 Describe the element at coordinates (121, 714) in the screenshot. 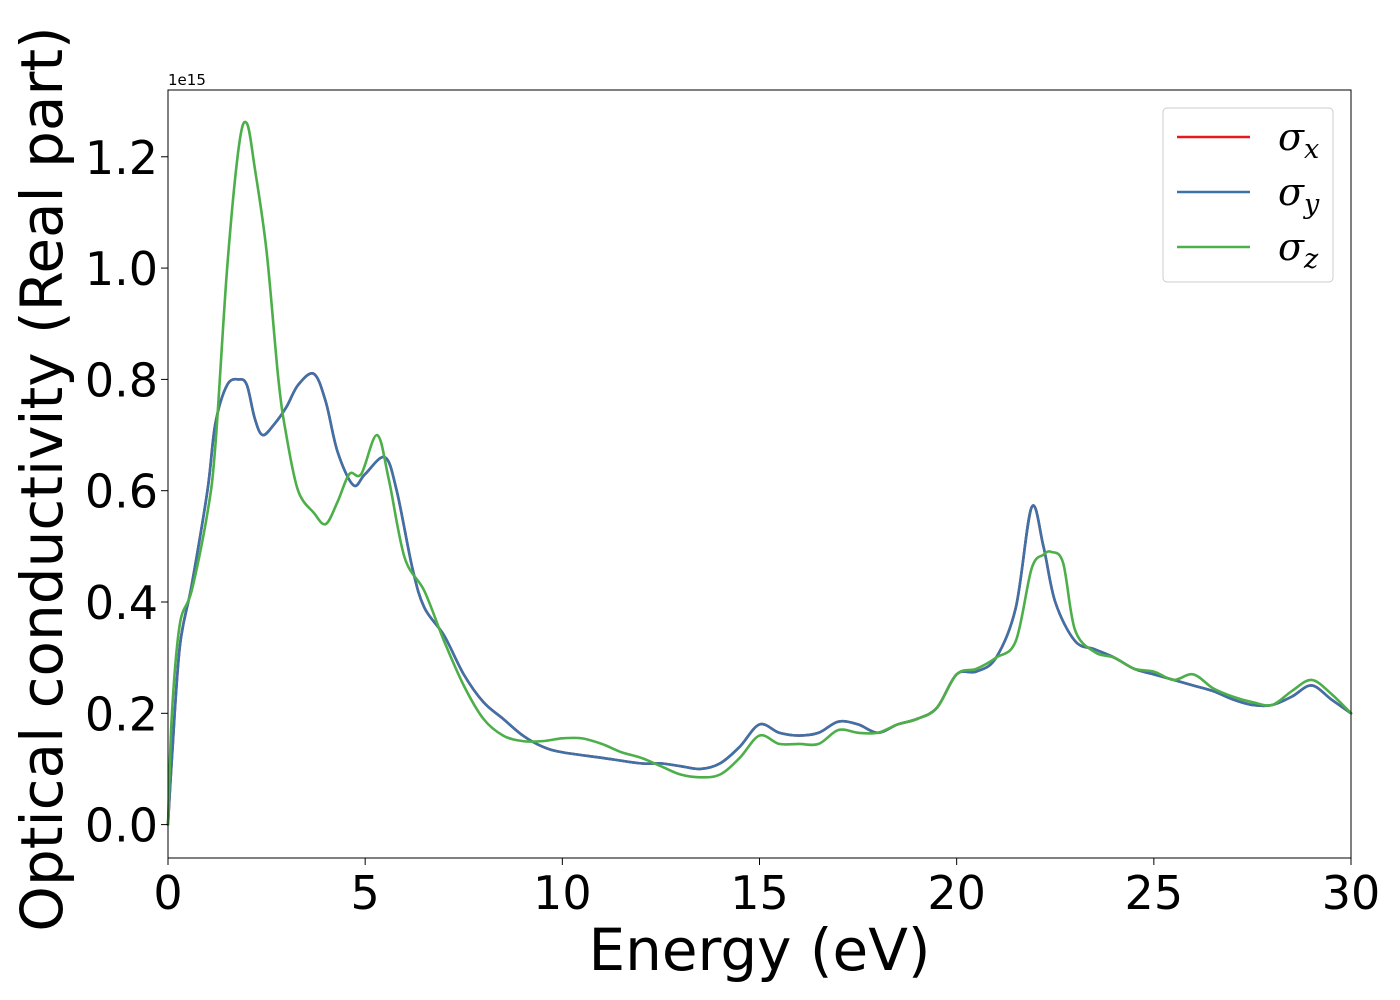

I see `y-tick-label: 0.2` at that location.